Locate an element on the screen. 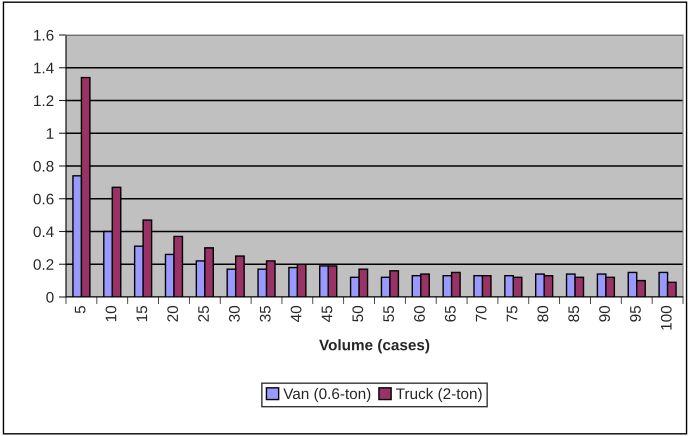 The height and width of the screenshot is (436, 690). x-tick-label: 5 is located at coordinates (80, 310).